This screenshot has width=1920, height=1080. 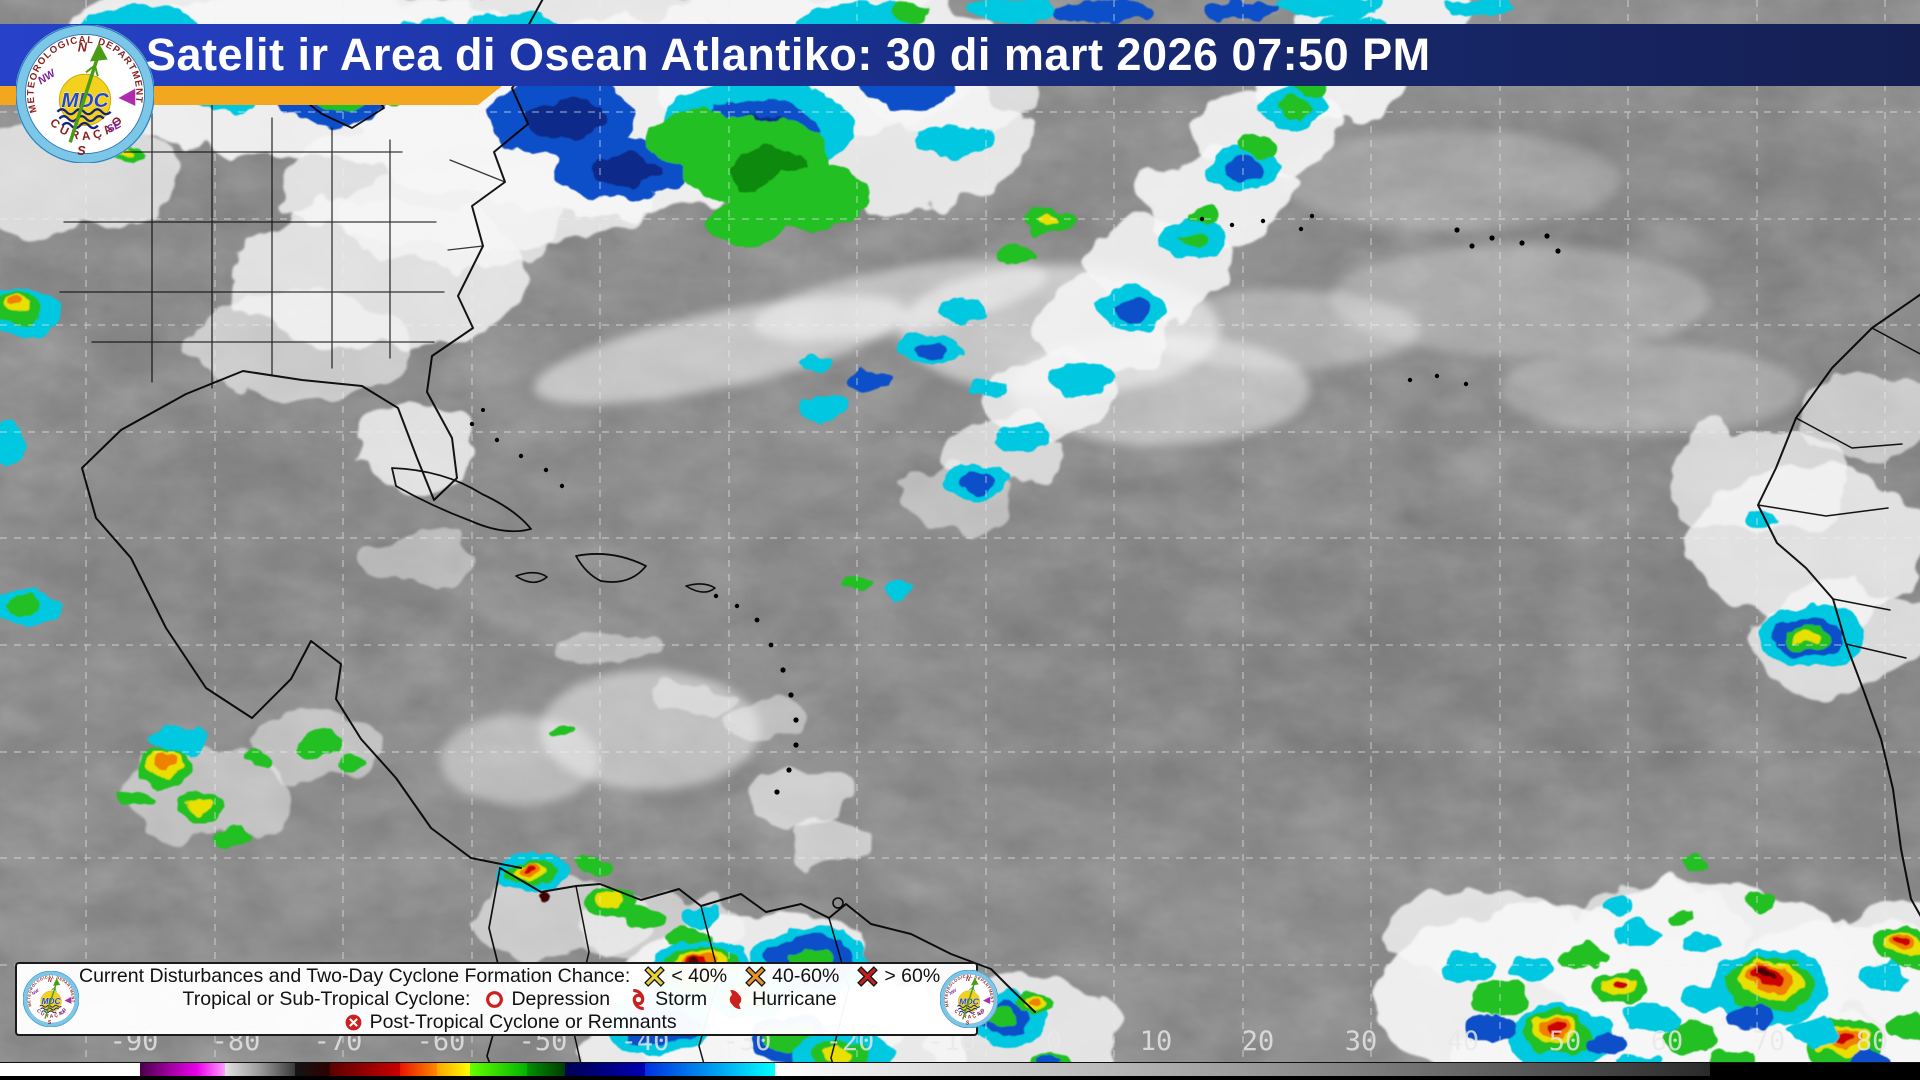 I want to click on temp-tick-label: 0, so click(x=1054, y=1041).